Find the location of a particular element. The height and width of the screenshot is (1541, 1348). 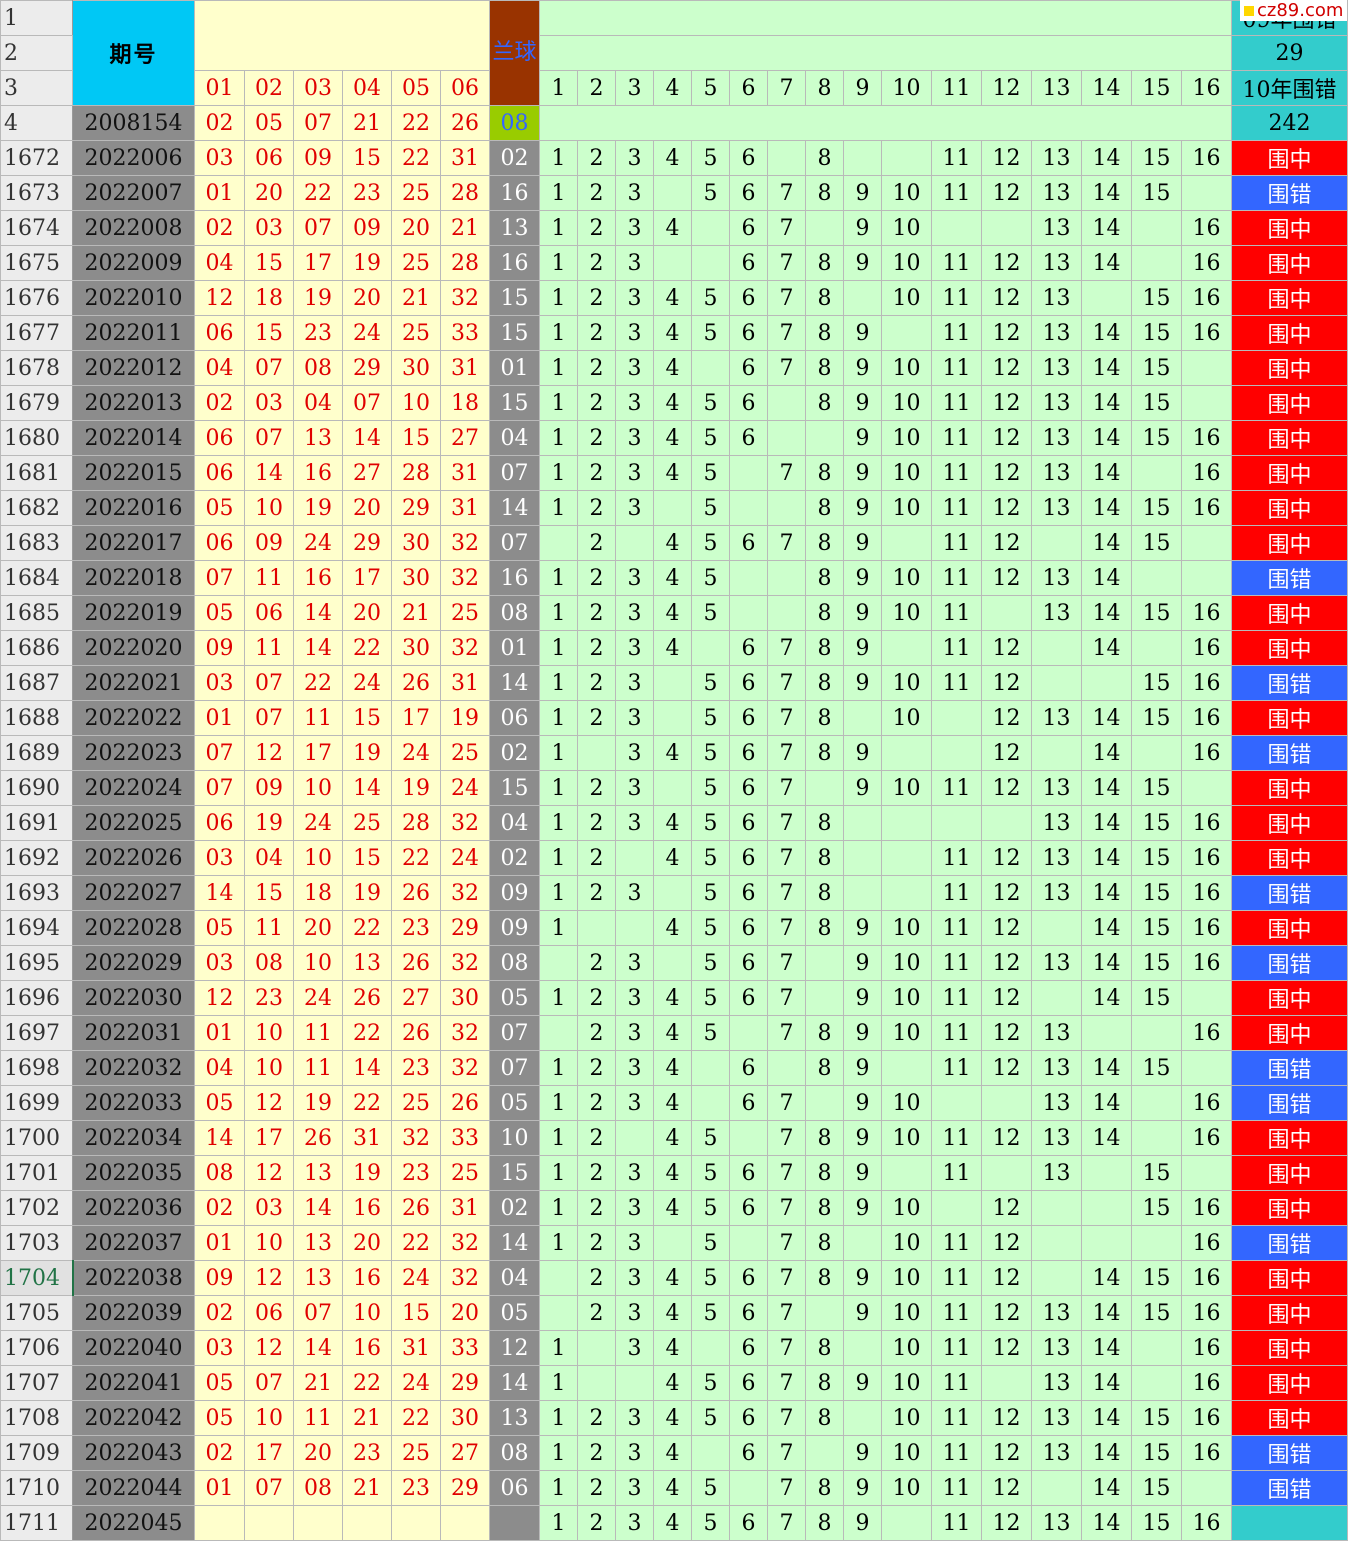

red-ball-cell: 33 is located at coordinates (465, 1348).